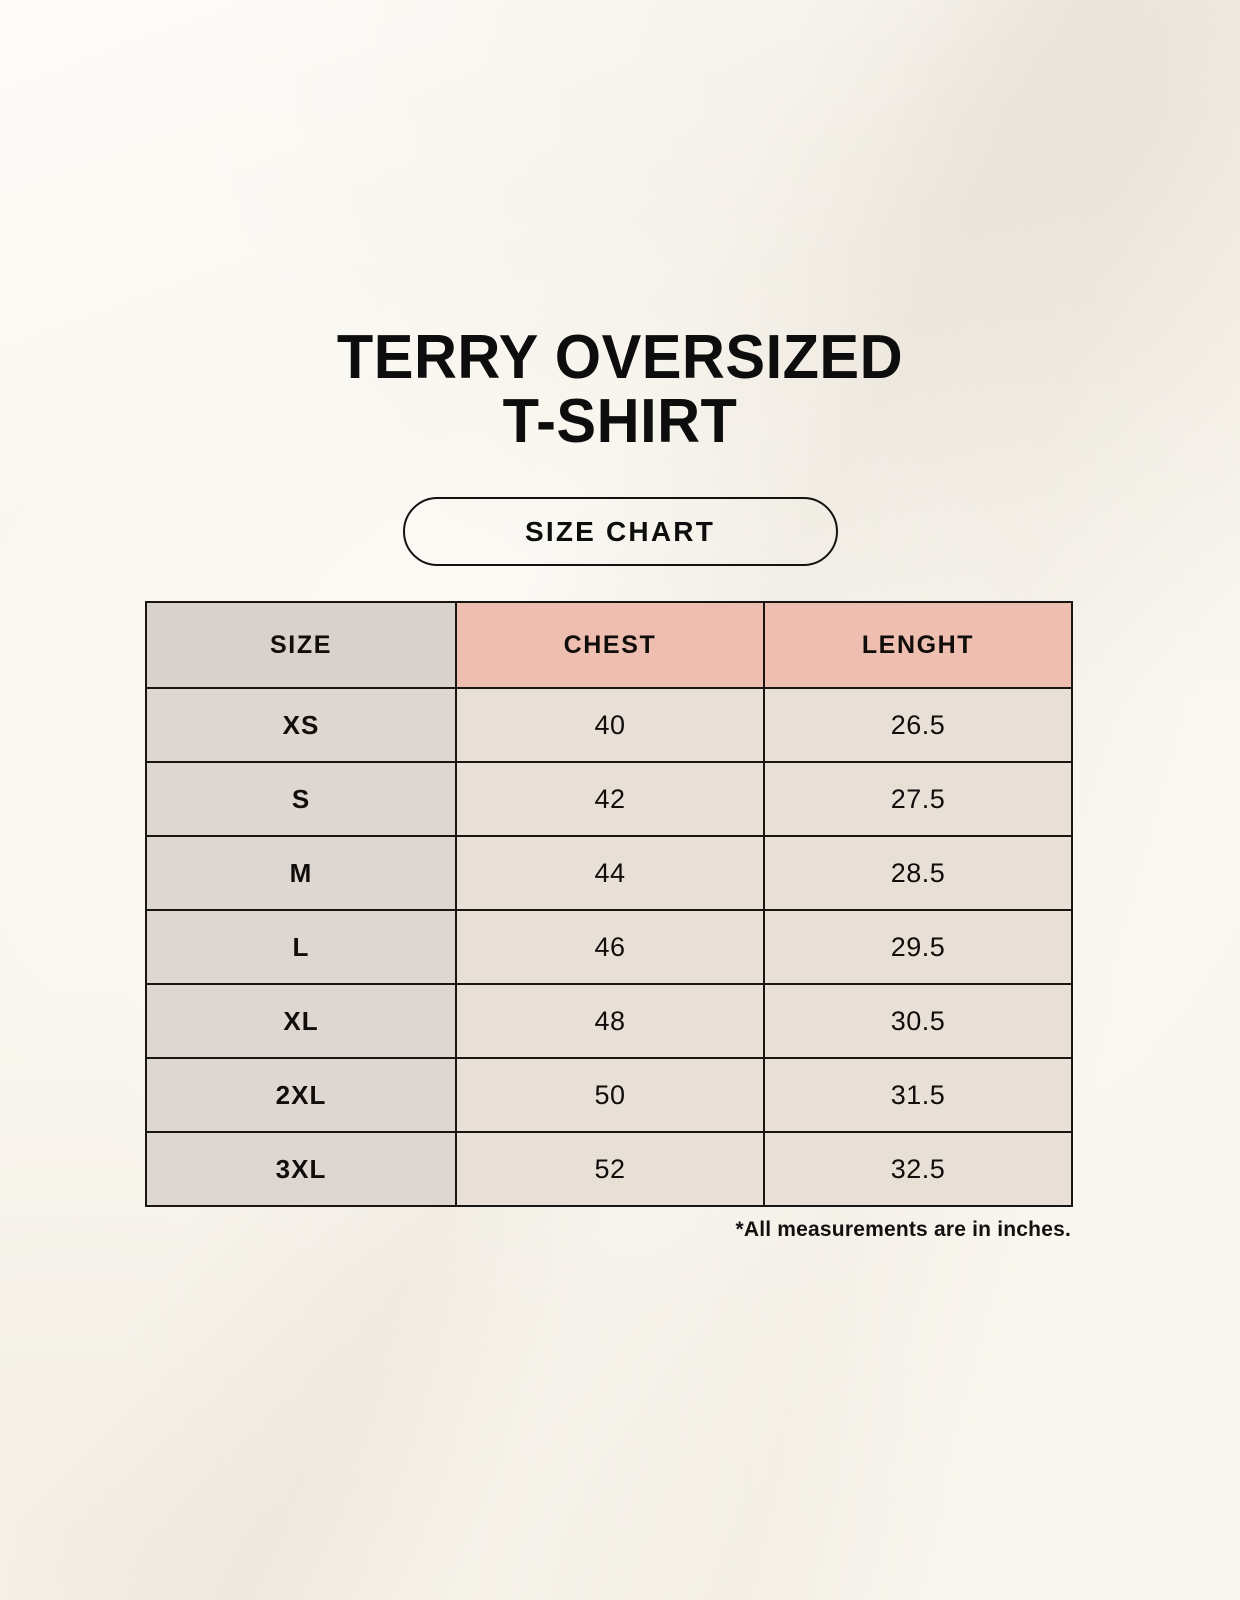 The height and width of the screenshot is (1600, 1240). I want to click on cell-chest: 40, so click(610, 725).